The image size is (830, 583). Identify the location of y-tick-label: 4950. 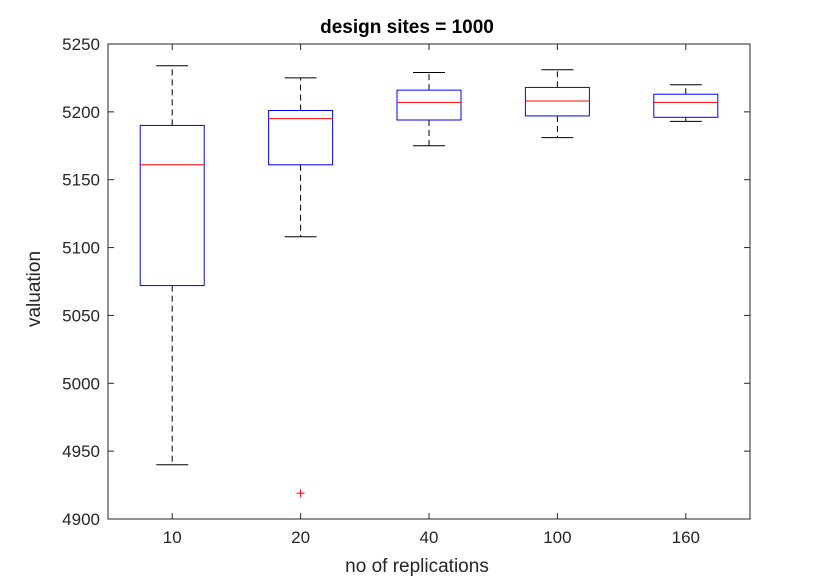
(81, 451).